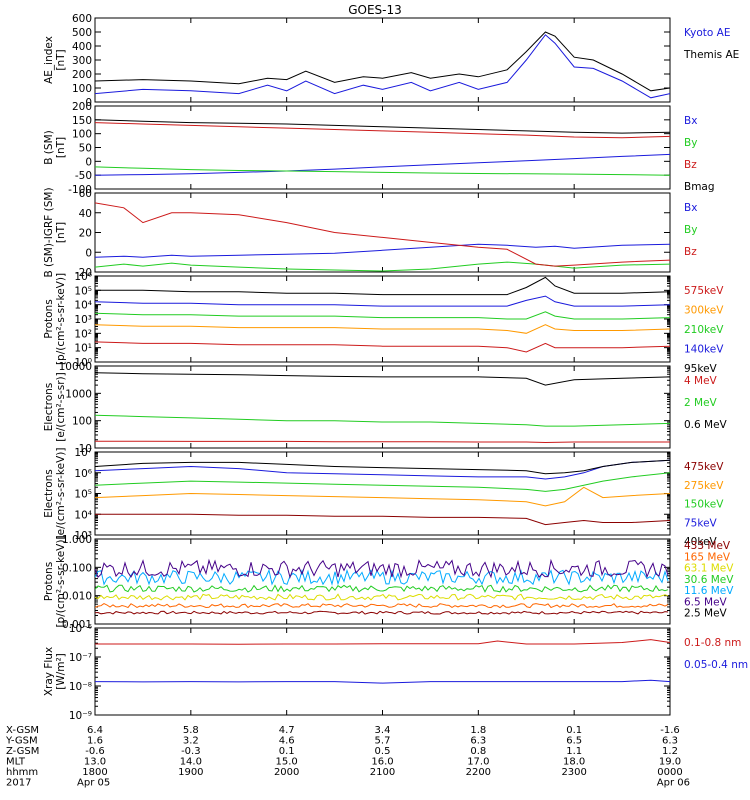  What do you see at coordinates (701, 381) in the screenshot?
I see `legend-entry: 4 MeV` at bounding box center [701, 381].